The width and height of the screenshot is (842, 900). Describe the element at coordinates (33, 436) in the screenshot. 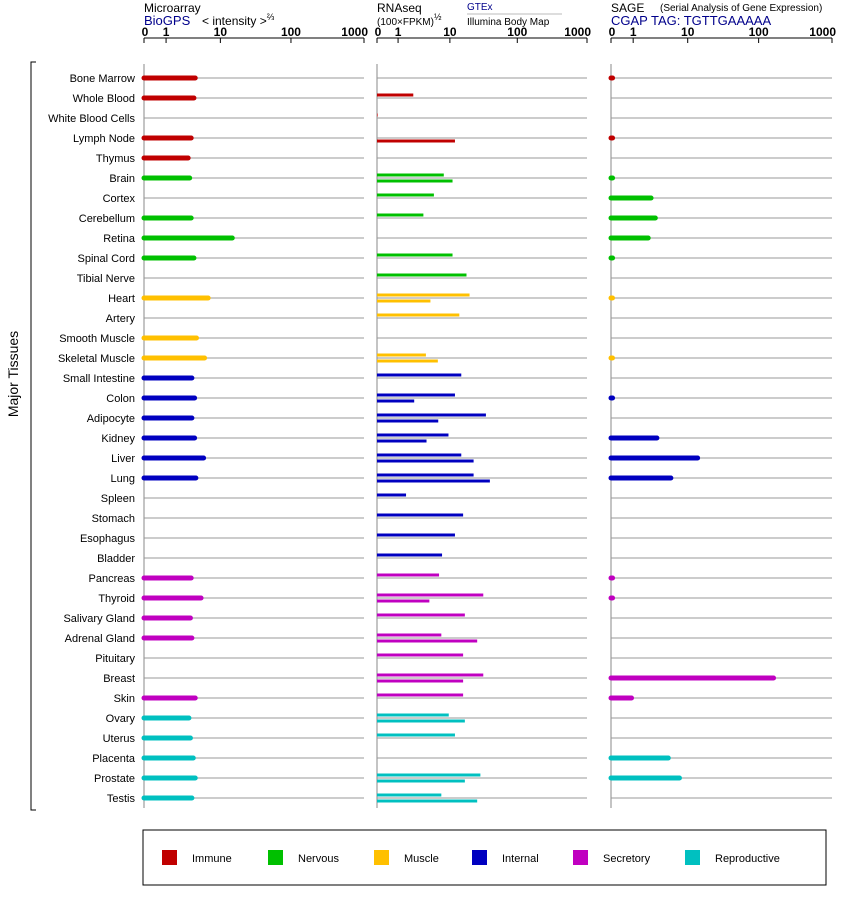

I see `tissue-bracket` at that location.